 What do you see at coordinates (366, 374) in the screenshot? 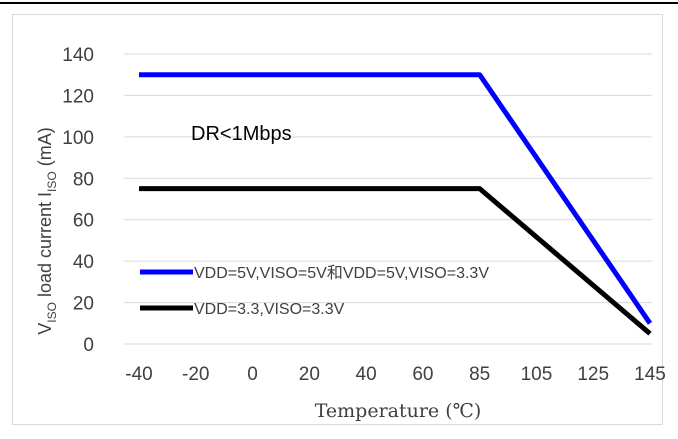
I see `x-tick-40: 40` at bounding box center [366, 374].